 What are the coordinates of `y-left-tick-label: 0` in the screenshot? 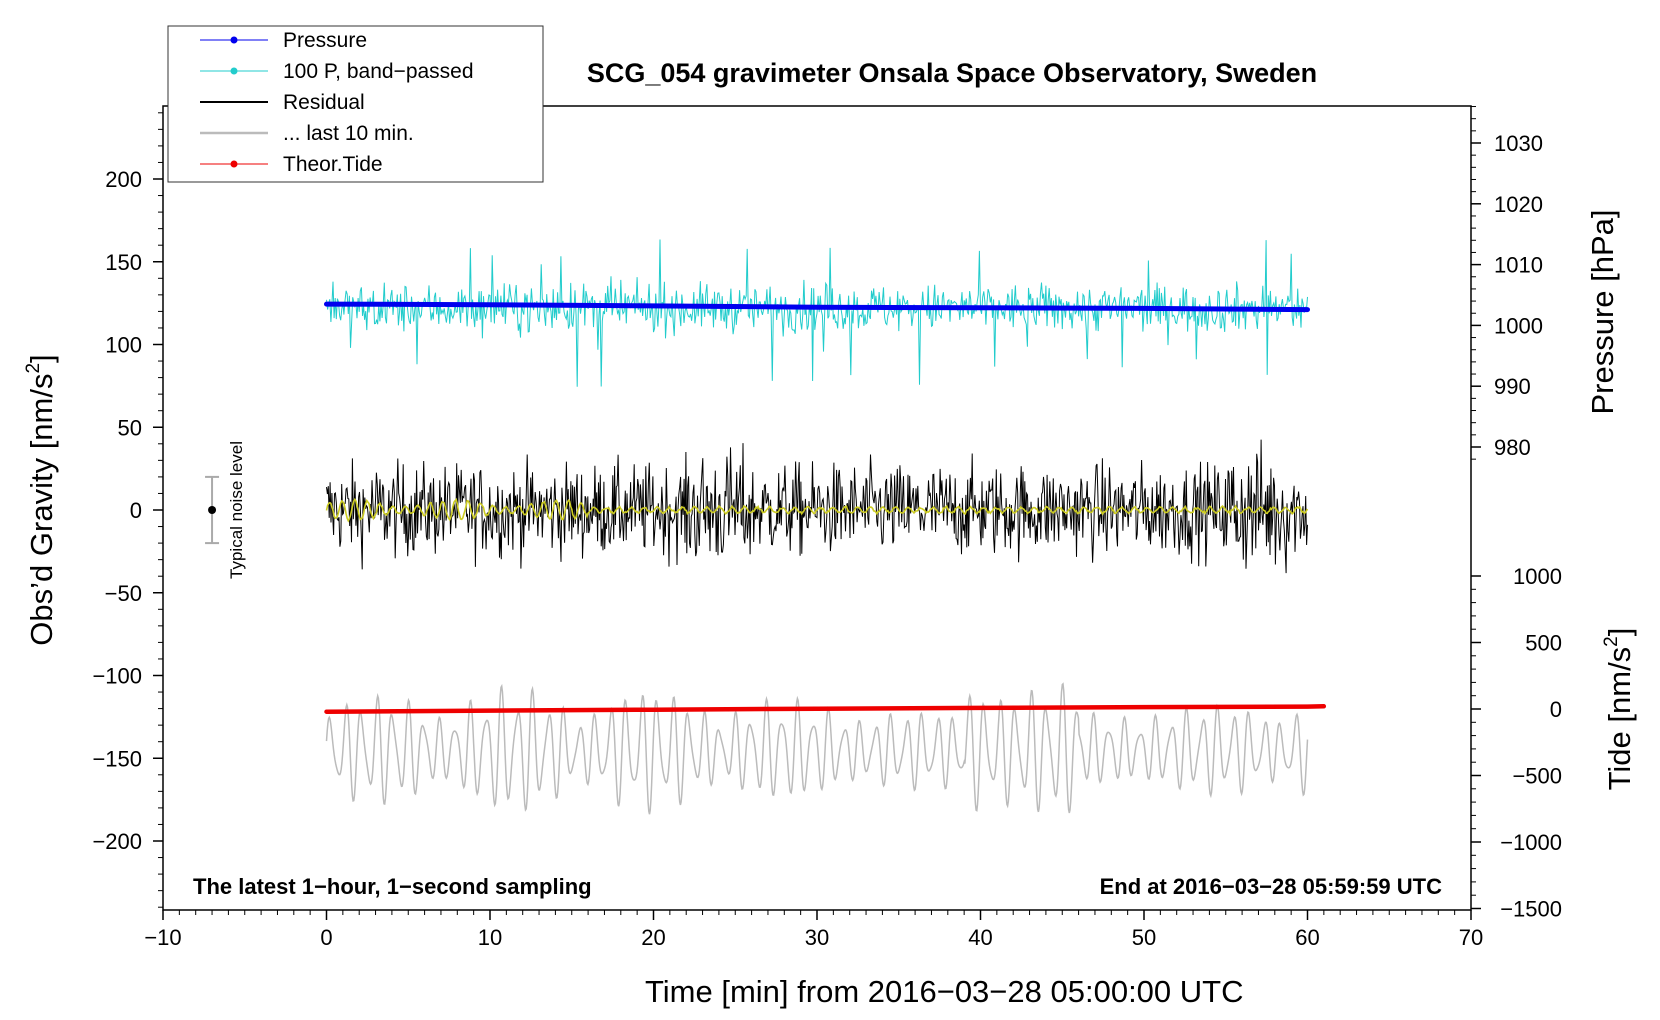 It's located at (136, 510).